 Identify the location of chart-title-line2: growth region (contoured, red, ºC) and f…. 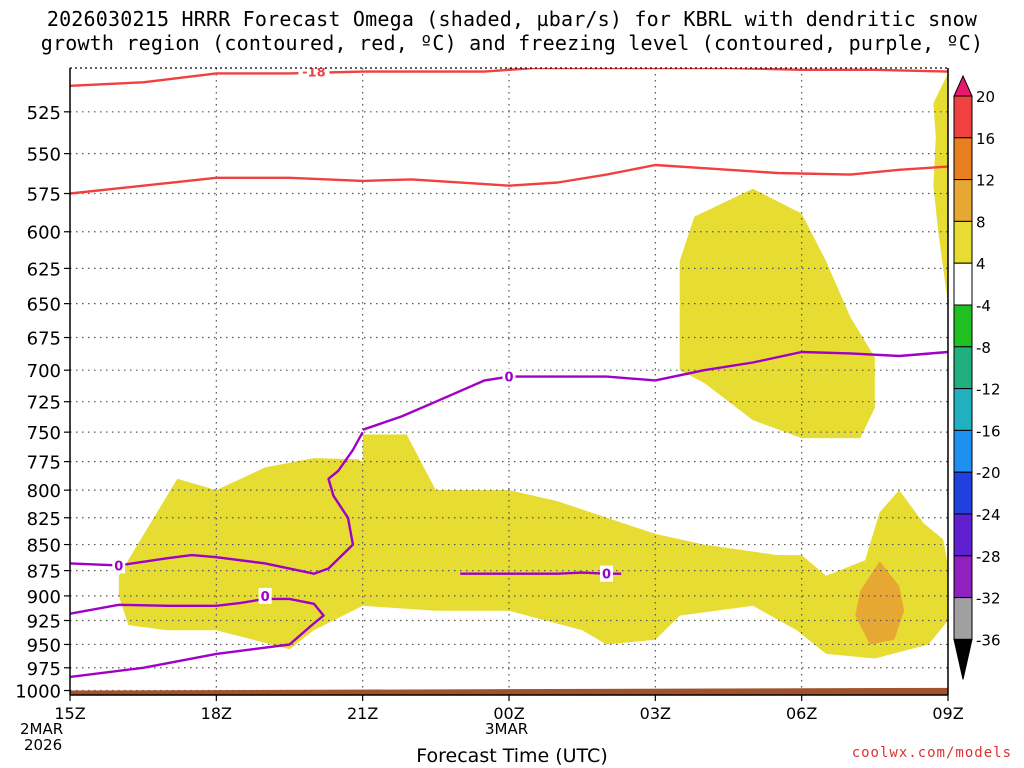
(512, 43).